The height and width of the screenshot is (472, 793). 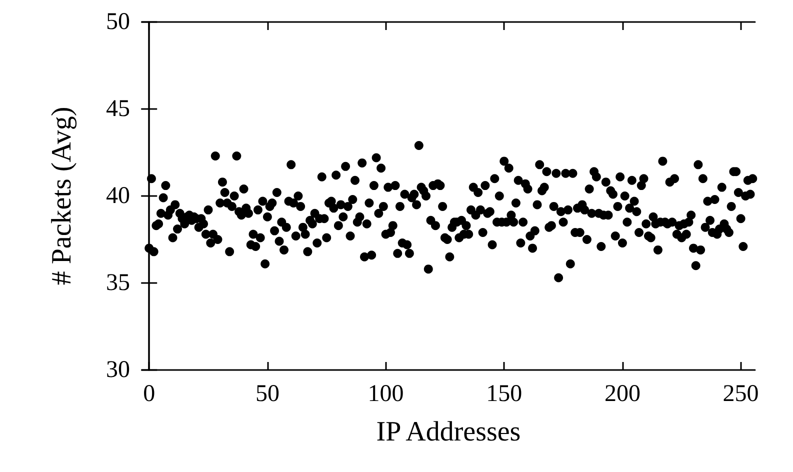 I want to click on y-tick-label: 30, so click(x=118, y=370).